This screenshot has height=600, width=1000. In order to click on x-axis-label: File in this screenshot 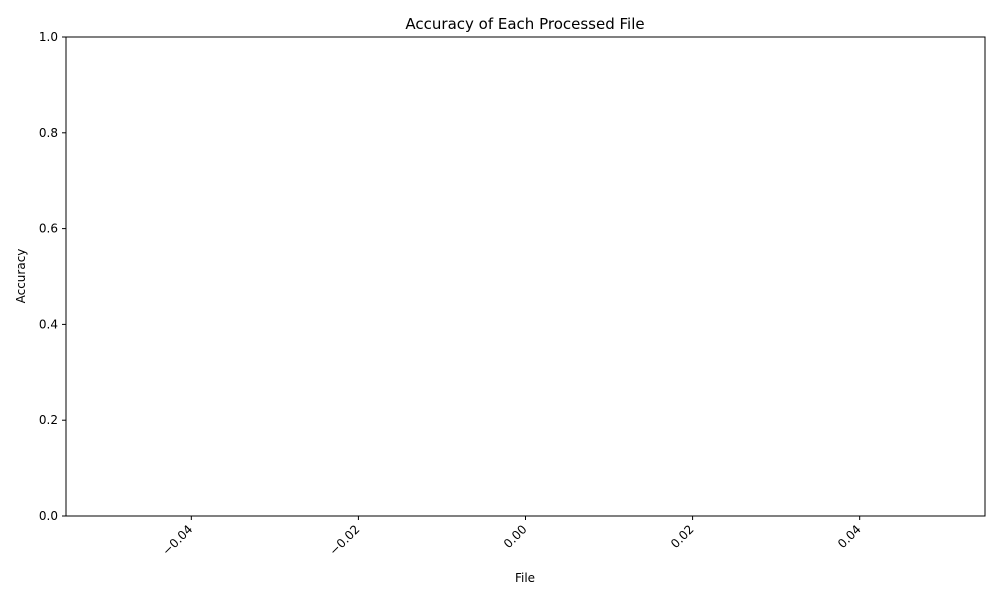, I will do `click(525, 578)`.